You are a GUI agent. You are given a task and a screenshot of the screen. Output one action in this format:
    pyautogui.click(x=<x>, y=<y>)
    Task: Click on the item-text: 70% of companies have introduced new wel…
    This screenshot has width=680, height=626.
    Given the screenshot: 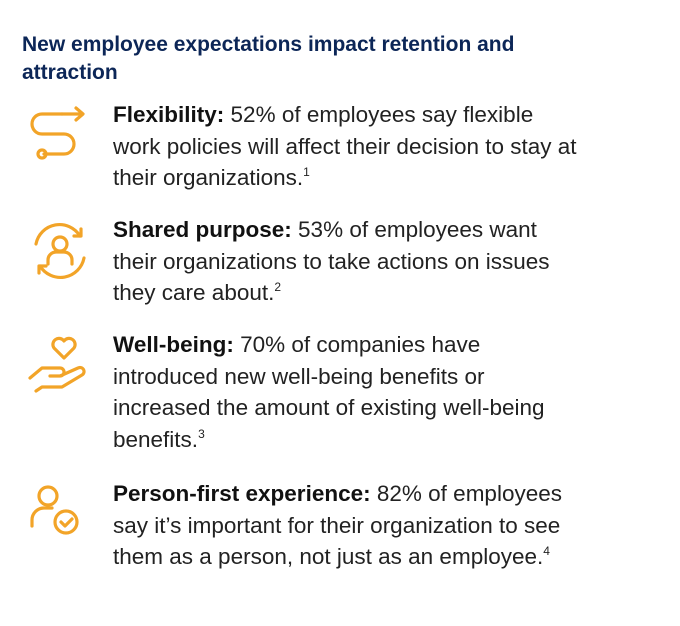 What is the action you would take?
    pyautogui.click(x=329, y=392)
    